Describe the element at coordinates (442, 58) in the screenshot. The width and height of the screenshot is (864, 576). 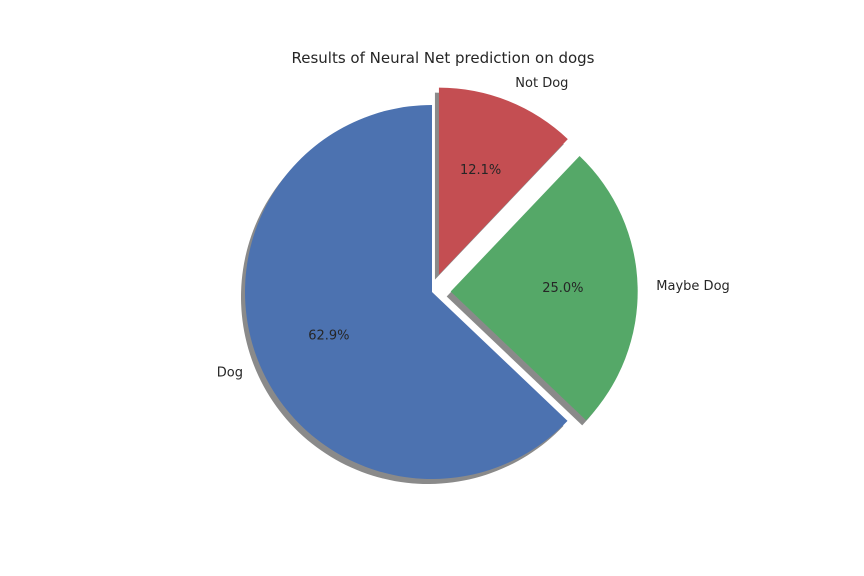
I see `chart-title: Results of Neural Net prediction on dogs` at that location.